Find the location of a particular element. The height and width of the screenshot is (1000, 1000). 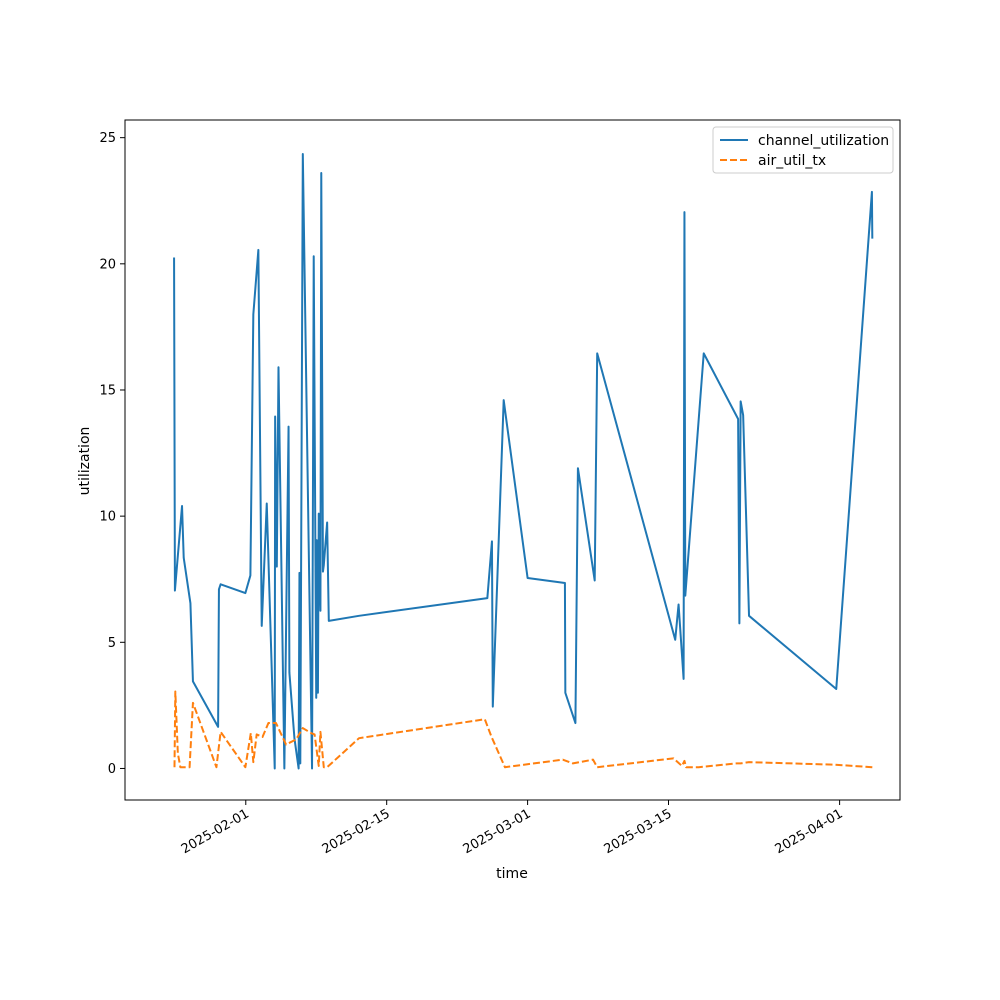

y-tick-label: 20 is located at coordinates (107, 264).